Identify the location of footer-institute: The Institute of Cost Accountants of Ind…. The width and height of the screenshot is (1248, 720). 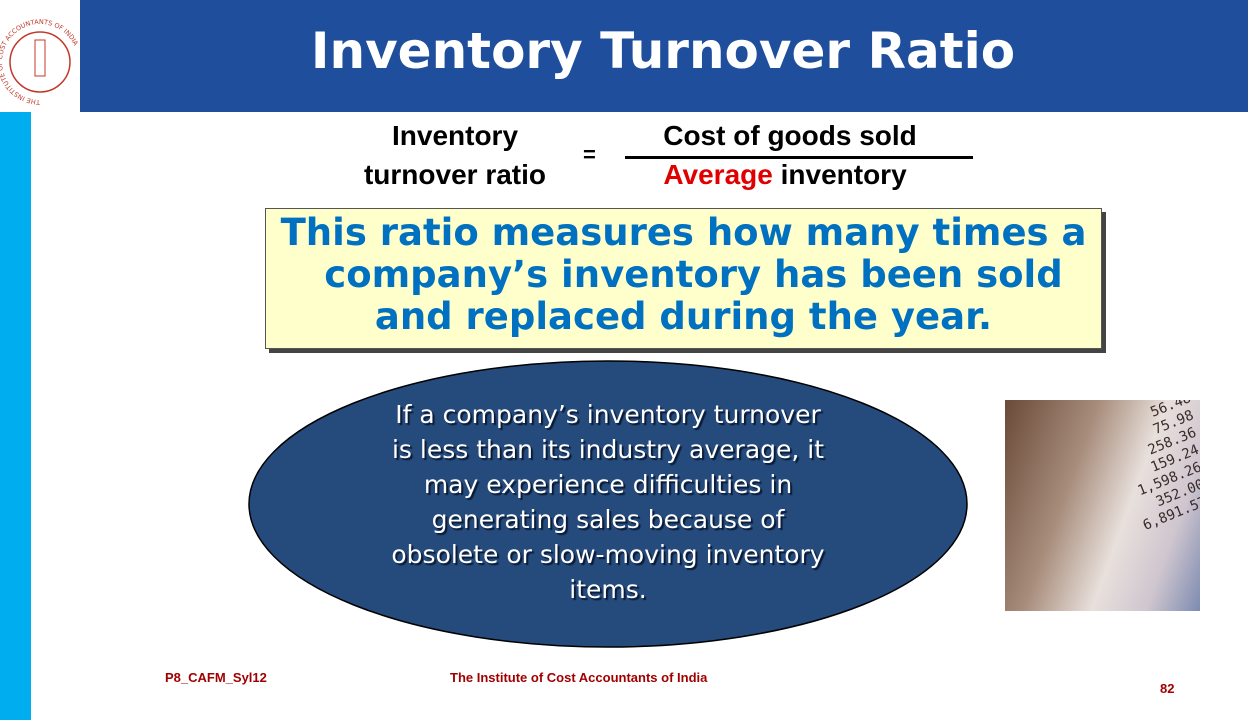
(579, 677).